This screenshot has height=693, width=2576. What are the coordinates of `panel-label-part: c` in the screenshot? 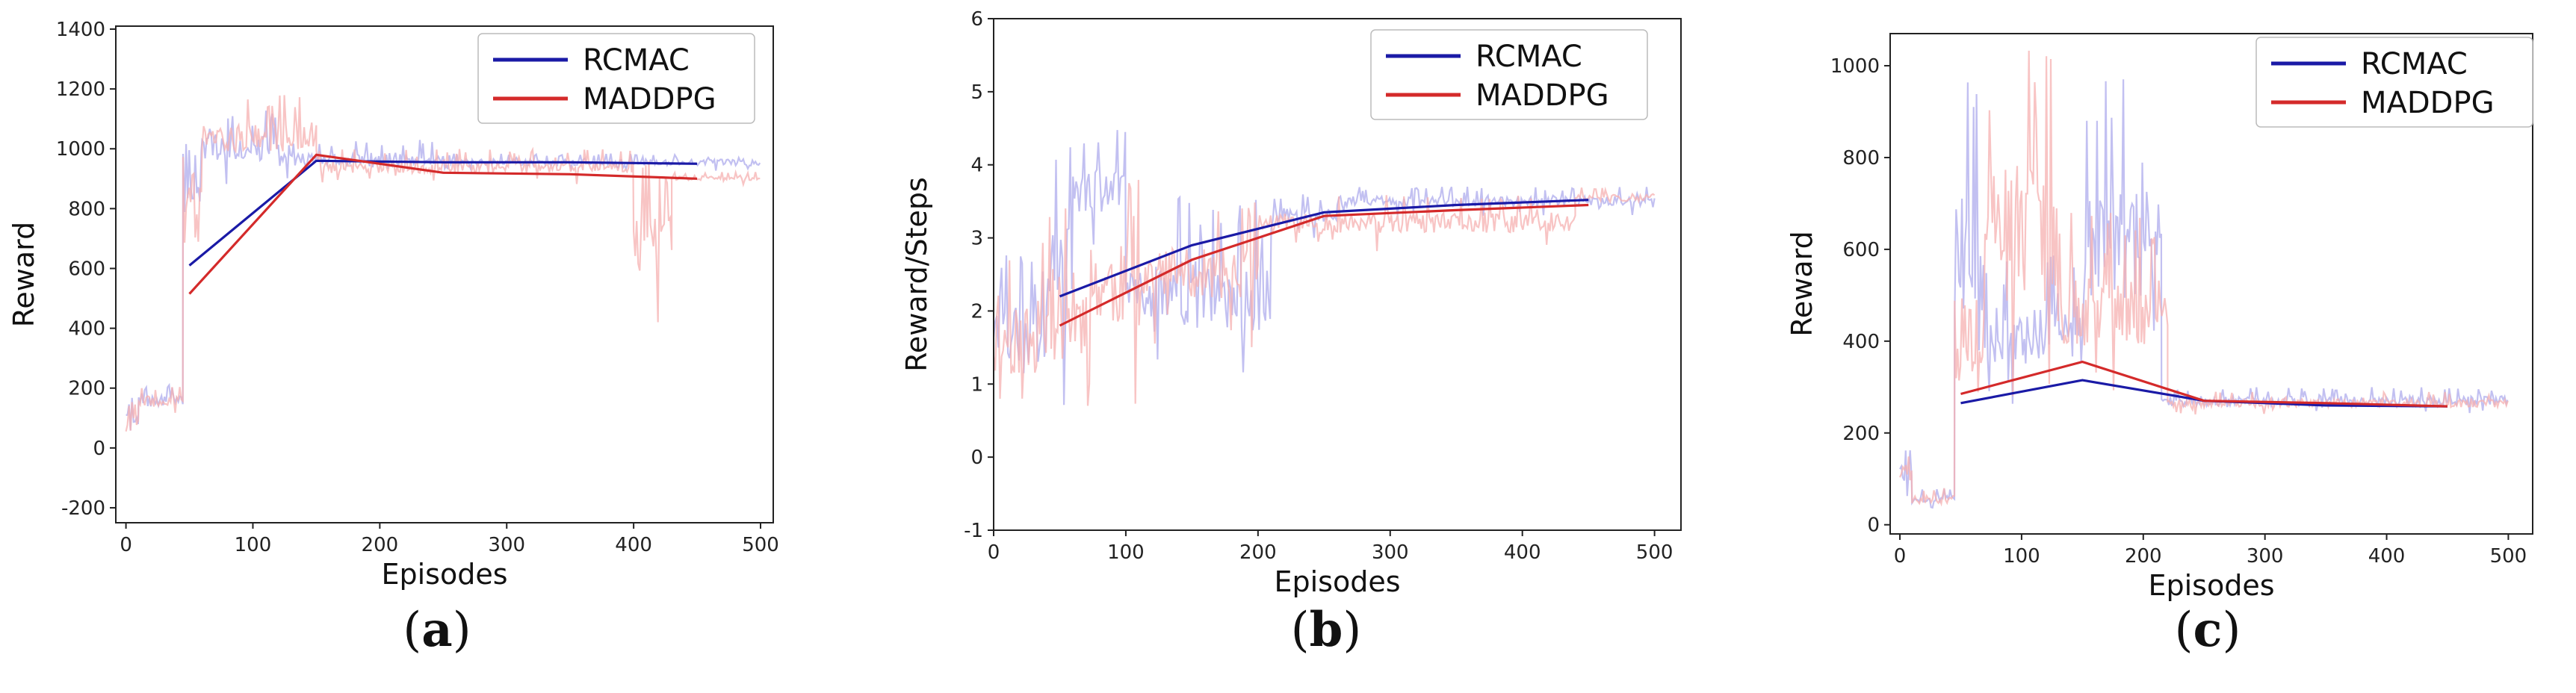 It's located at (2208, 630).